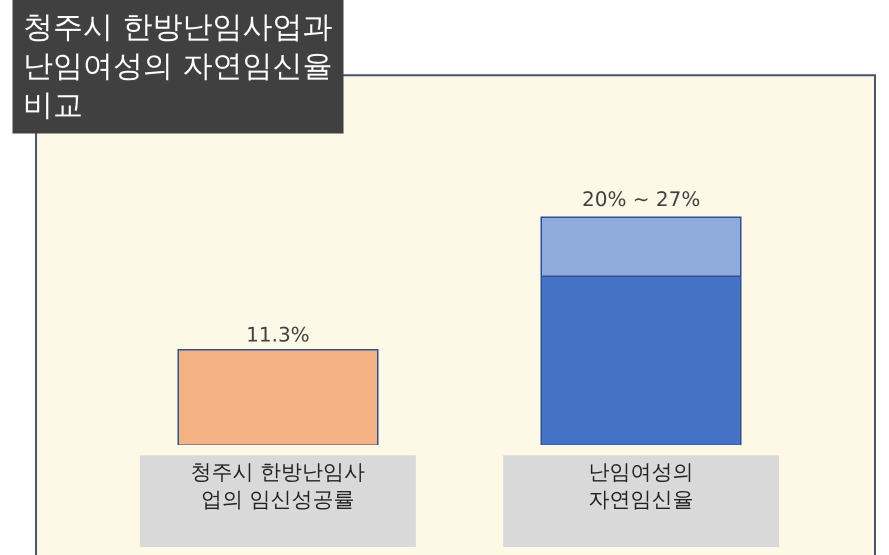  What do you see at coordinates (641, 199) in the screenshot?
I see `annotation: 20% ~ 27%` at bounding box center [641, 199].